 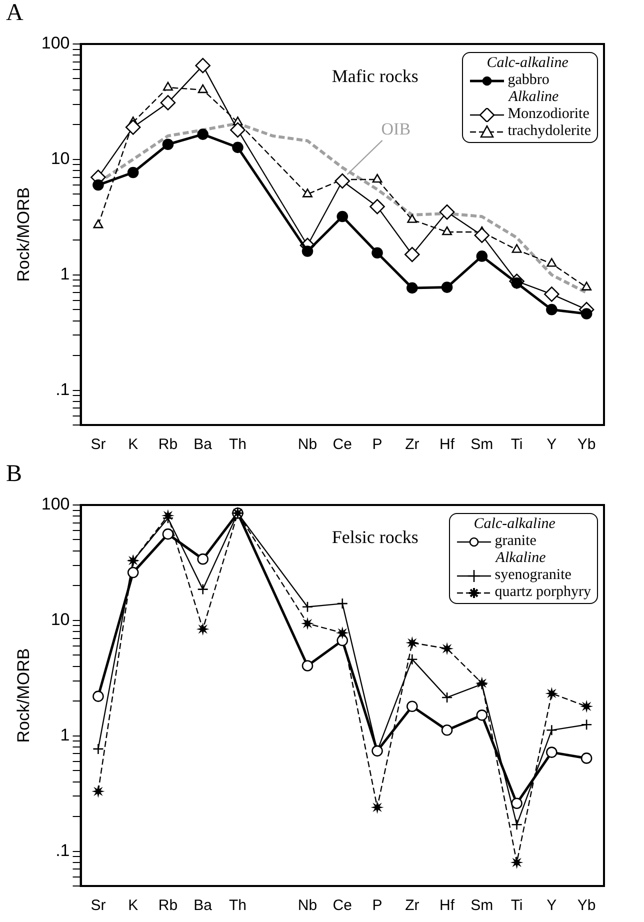 What do you see at coordinates (529, 80) in the screenshot?
I see `legend-label: gabbro` at bounding box center [529, 80].